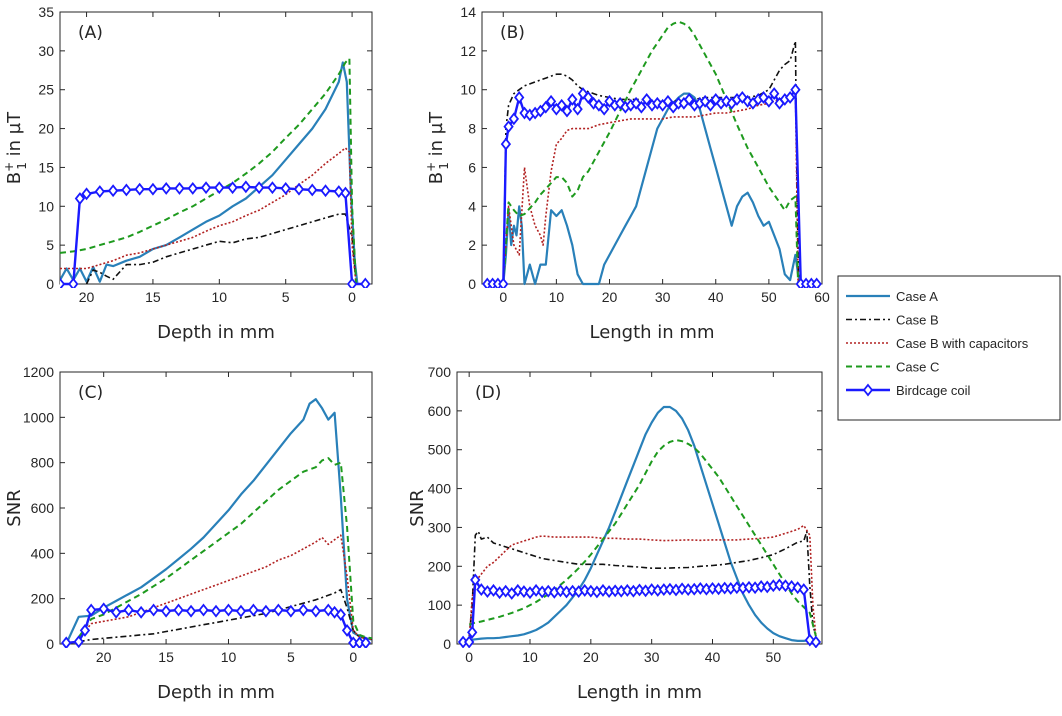 The width and height of the screenshot is (1062, 716). Describe the element at coordinates (468, 90) in the screenshot. I see `y-tick-label: 10` at that location.